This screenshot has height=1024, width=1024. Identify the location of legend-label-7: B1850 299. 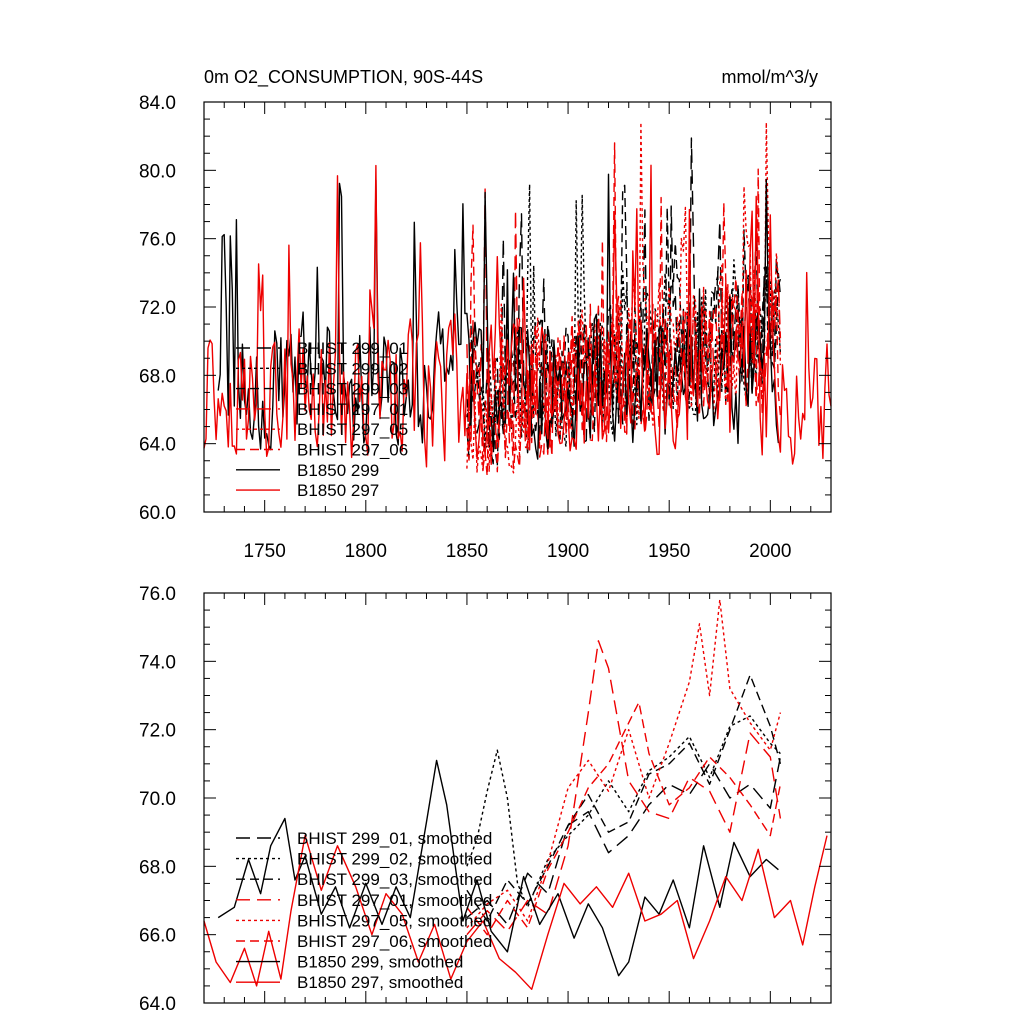
(338, 470).